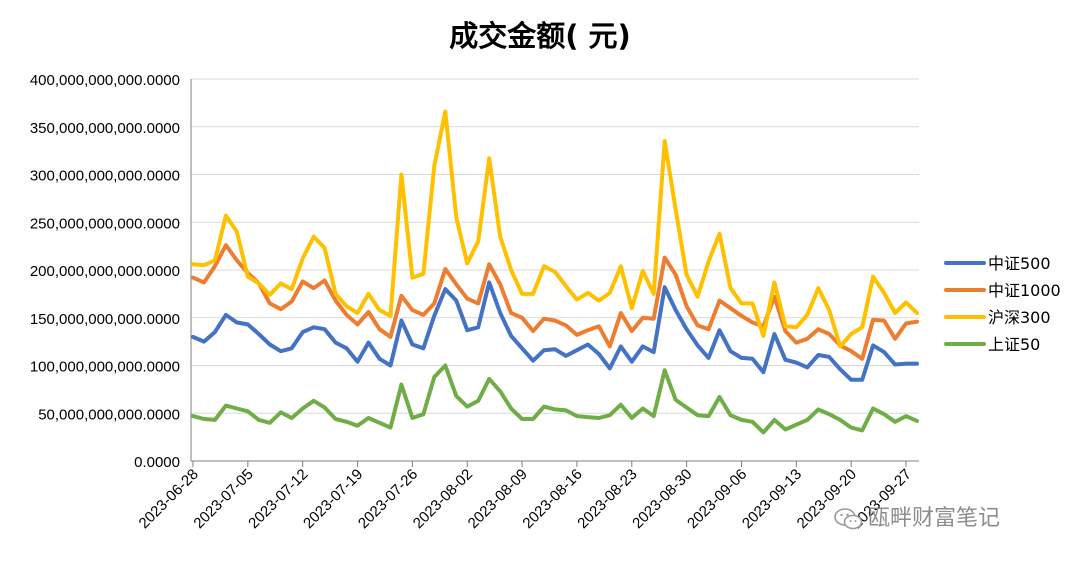  Describe the element at coordinates (934, 518) in the screenshot. I see `watermark-text: 瓯畔财富笔记` at that location.